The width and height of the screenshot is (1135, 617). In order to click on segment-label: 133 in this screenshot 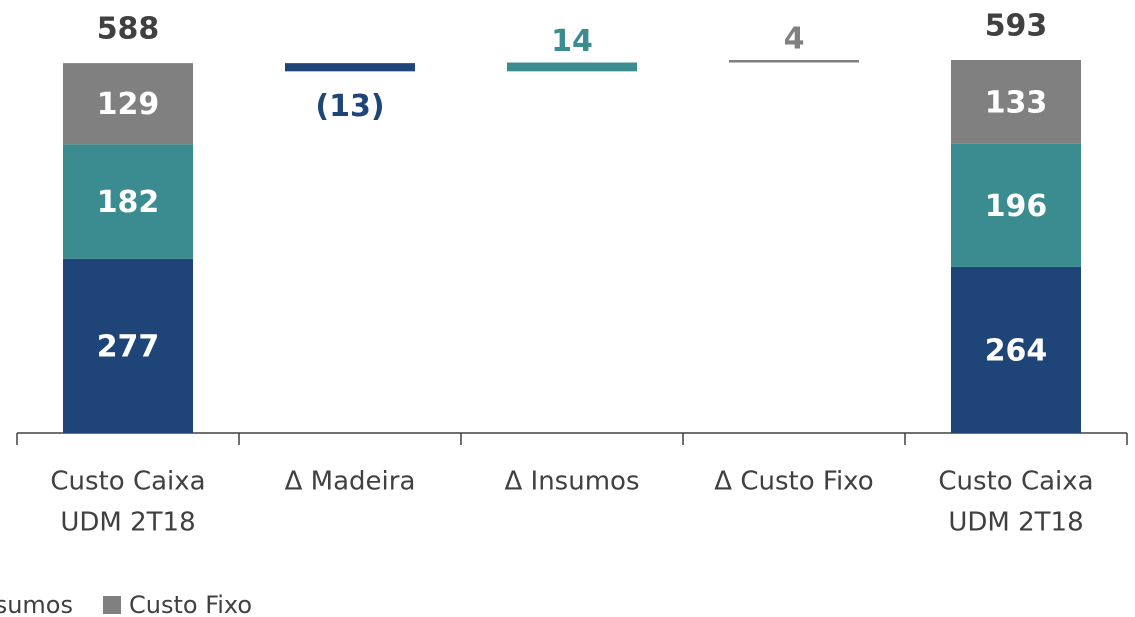, I will do `click(1016, 102)`.